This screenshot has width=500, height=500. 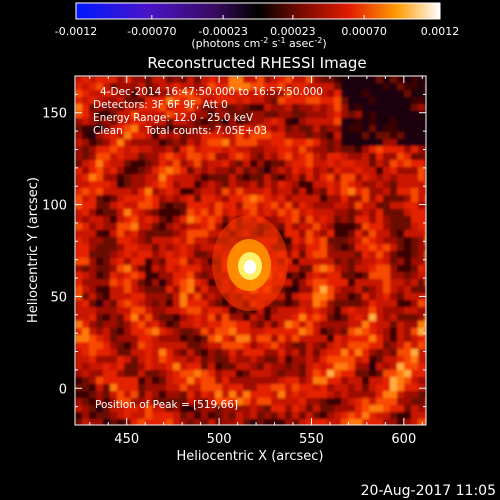 I want to click on x-tick-label: 600, so click(x=403, y=439).